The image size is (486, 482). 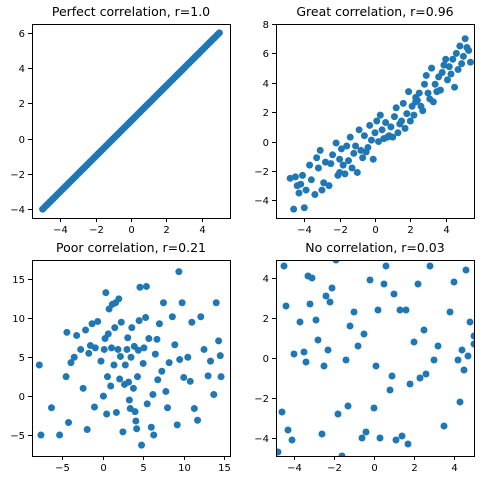 What do you see at coordinates (18, 319) in the screenshot?
I see `y-tick-label: 10` at bounding box center [18, 319].